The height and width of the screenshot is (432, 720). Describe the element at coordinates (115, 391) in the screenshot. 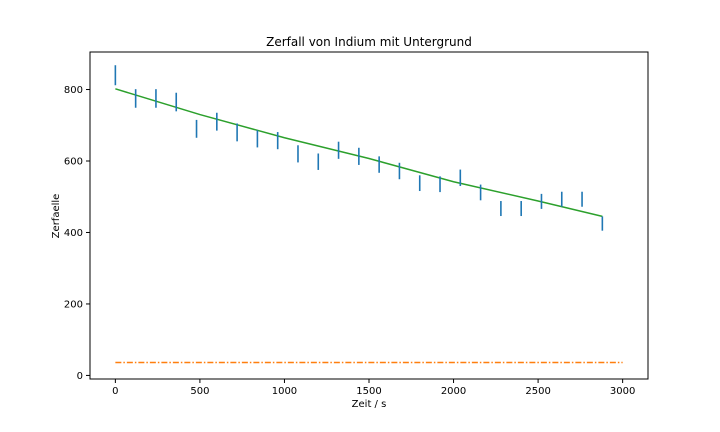

I see `x-tick-label: 0` at that location.